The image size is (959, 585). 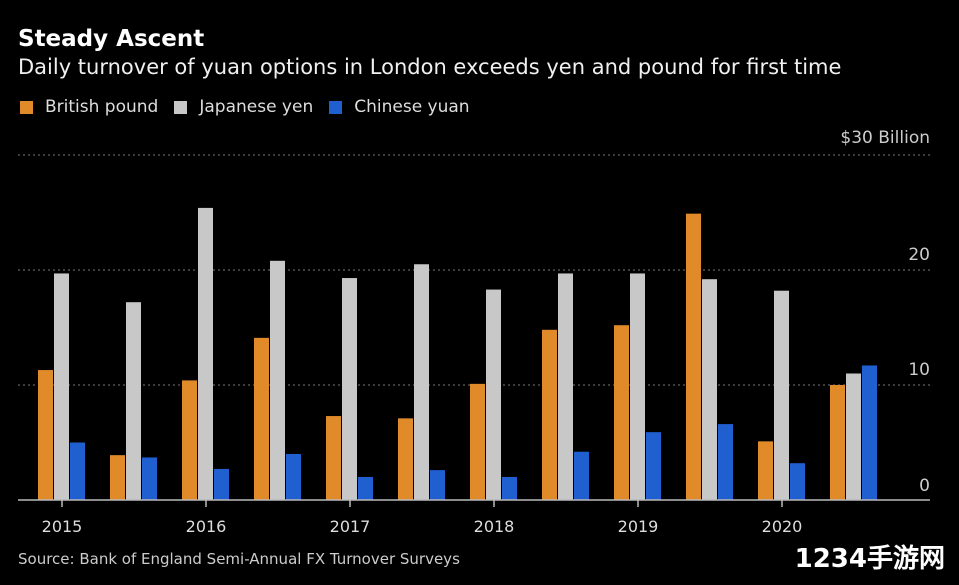 What do you see at coordinates (350, 526) in the screenshot?
I see `x-tick-label: 2017` at bounding box center [350, 526].